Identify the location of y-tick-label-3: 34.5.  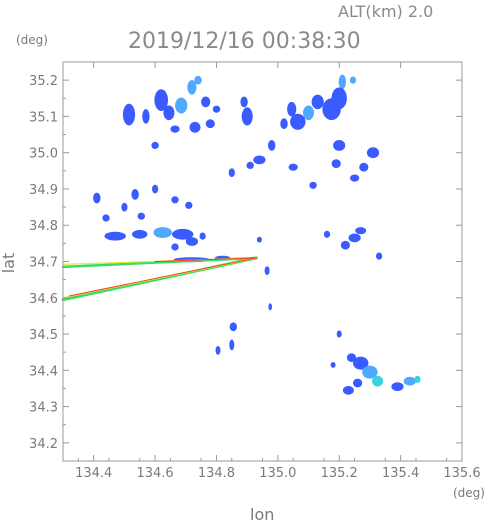
(43, 335).